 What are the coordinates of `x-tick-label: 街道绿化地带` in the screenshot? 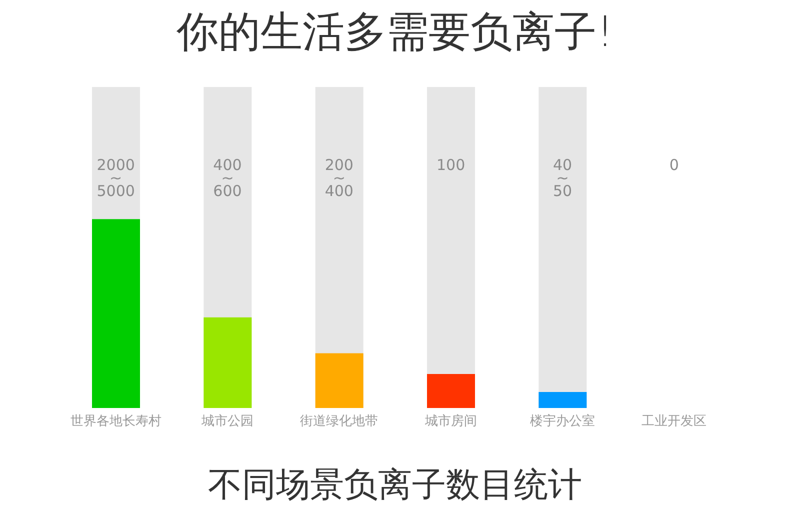 It's located at (339, 422).